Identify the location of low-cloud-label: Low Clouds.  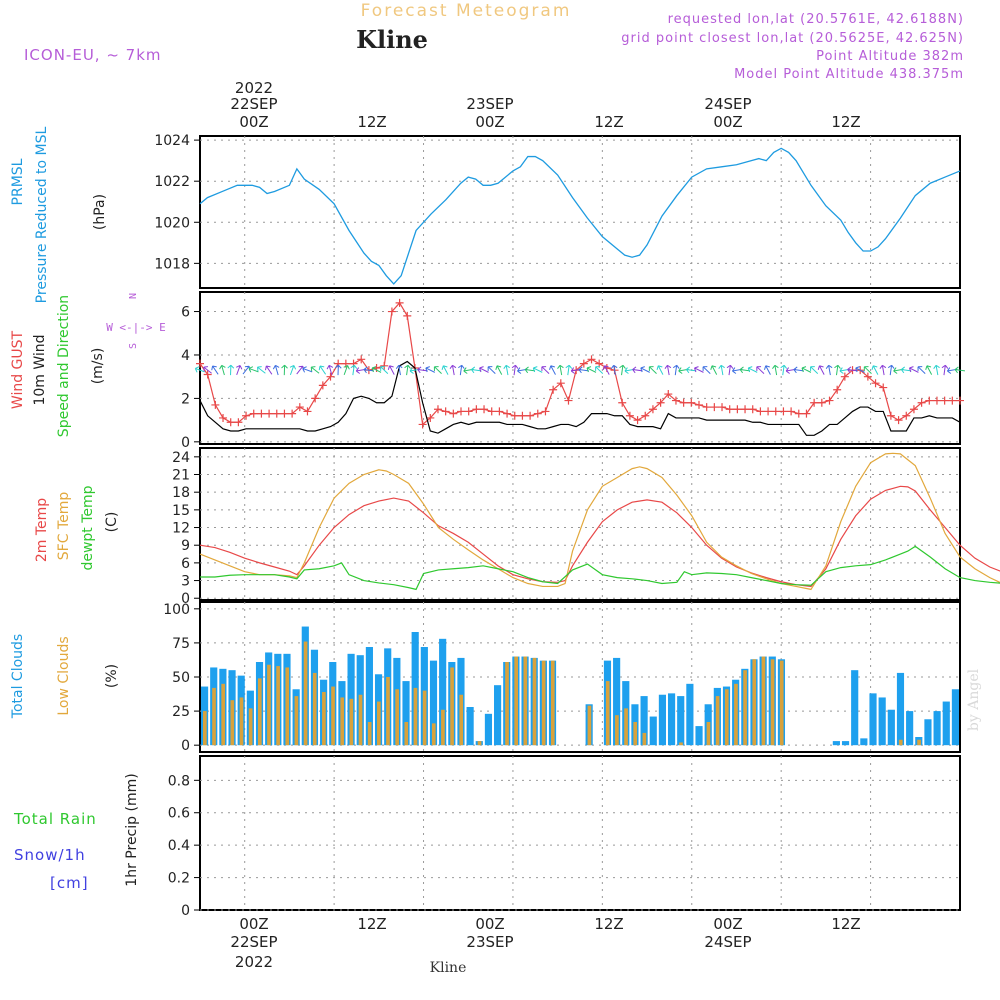
(64, 675).